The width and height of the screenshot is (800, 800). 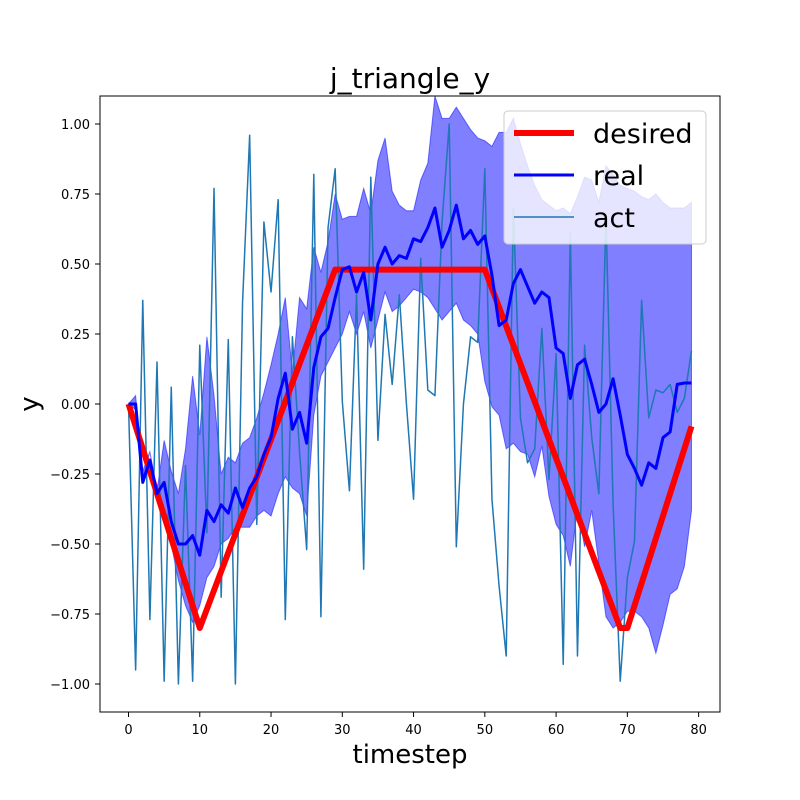 I want to click on x-tick-label: 40, so click(x=413, y=730).